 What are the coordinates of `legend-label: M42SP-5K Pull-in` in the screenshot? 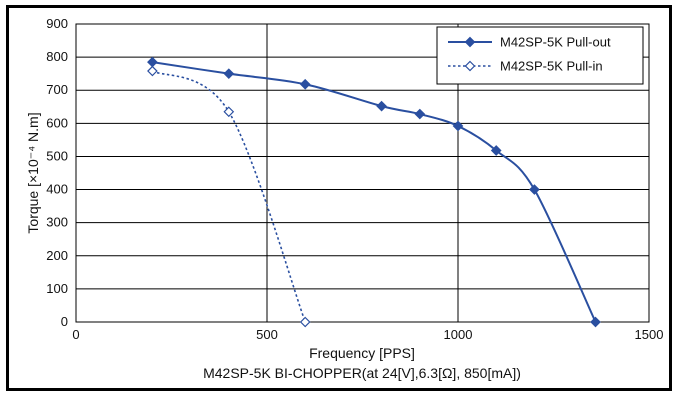 It's located at (551, 66).